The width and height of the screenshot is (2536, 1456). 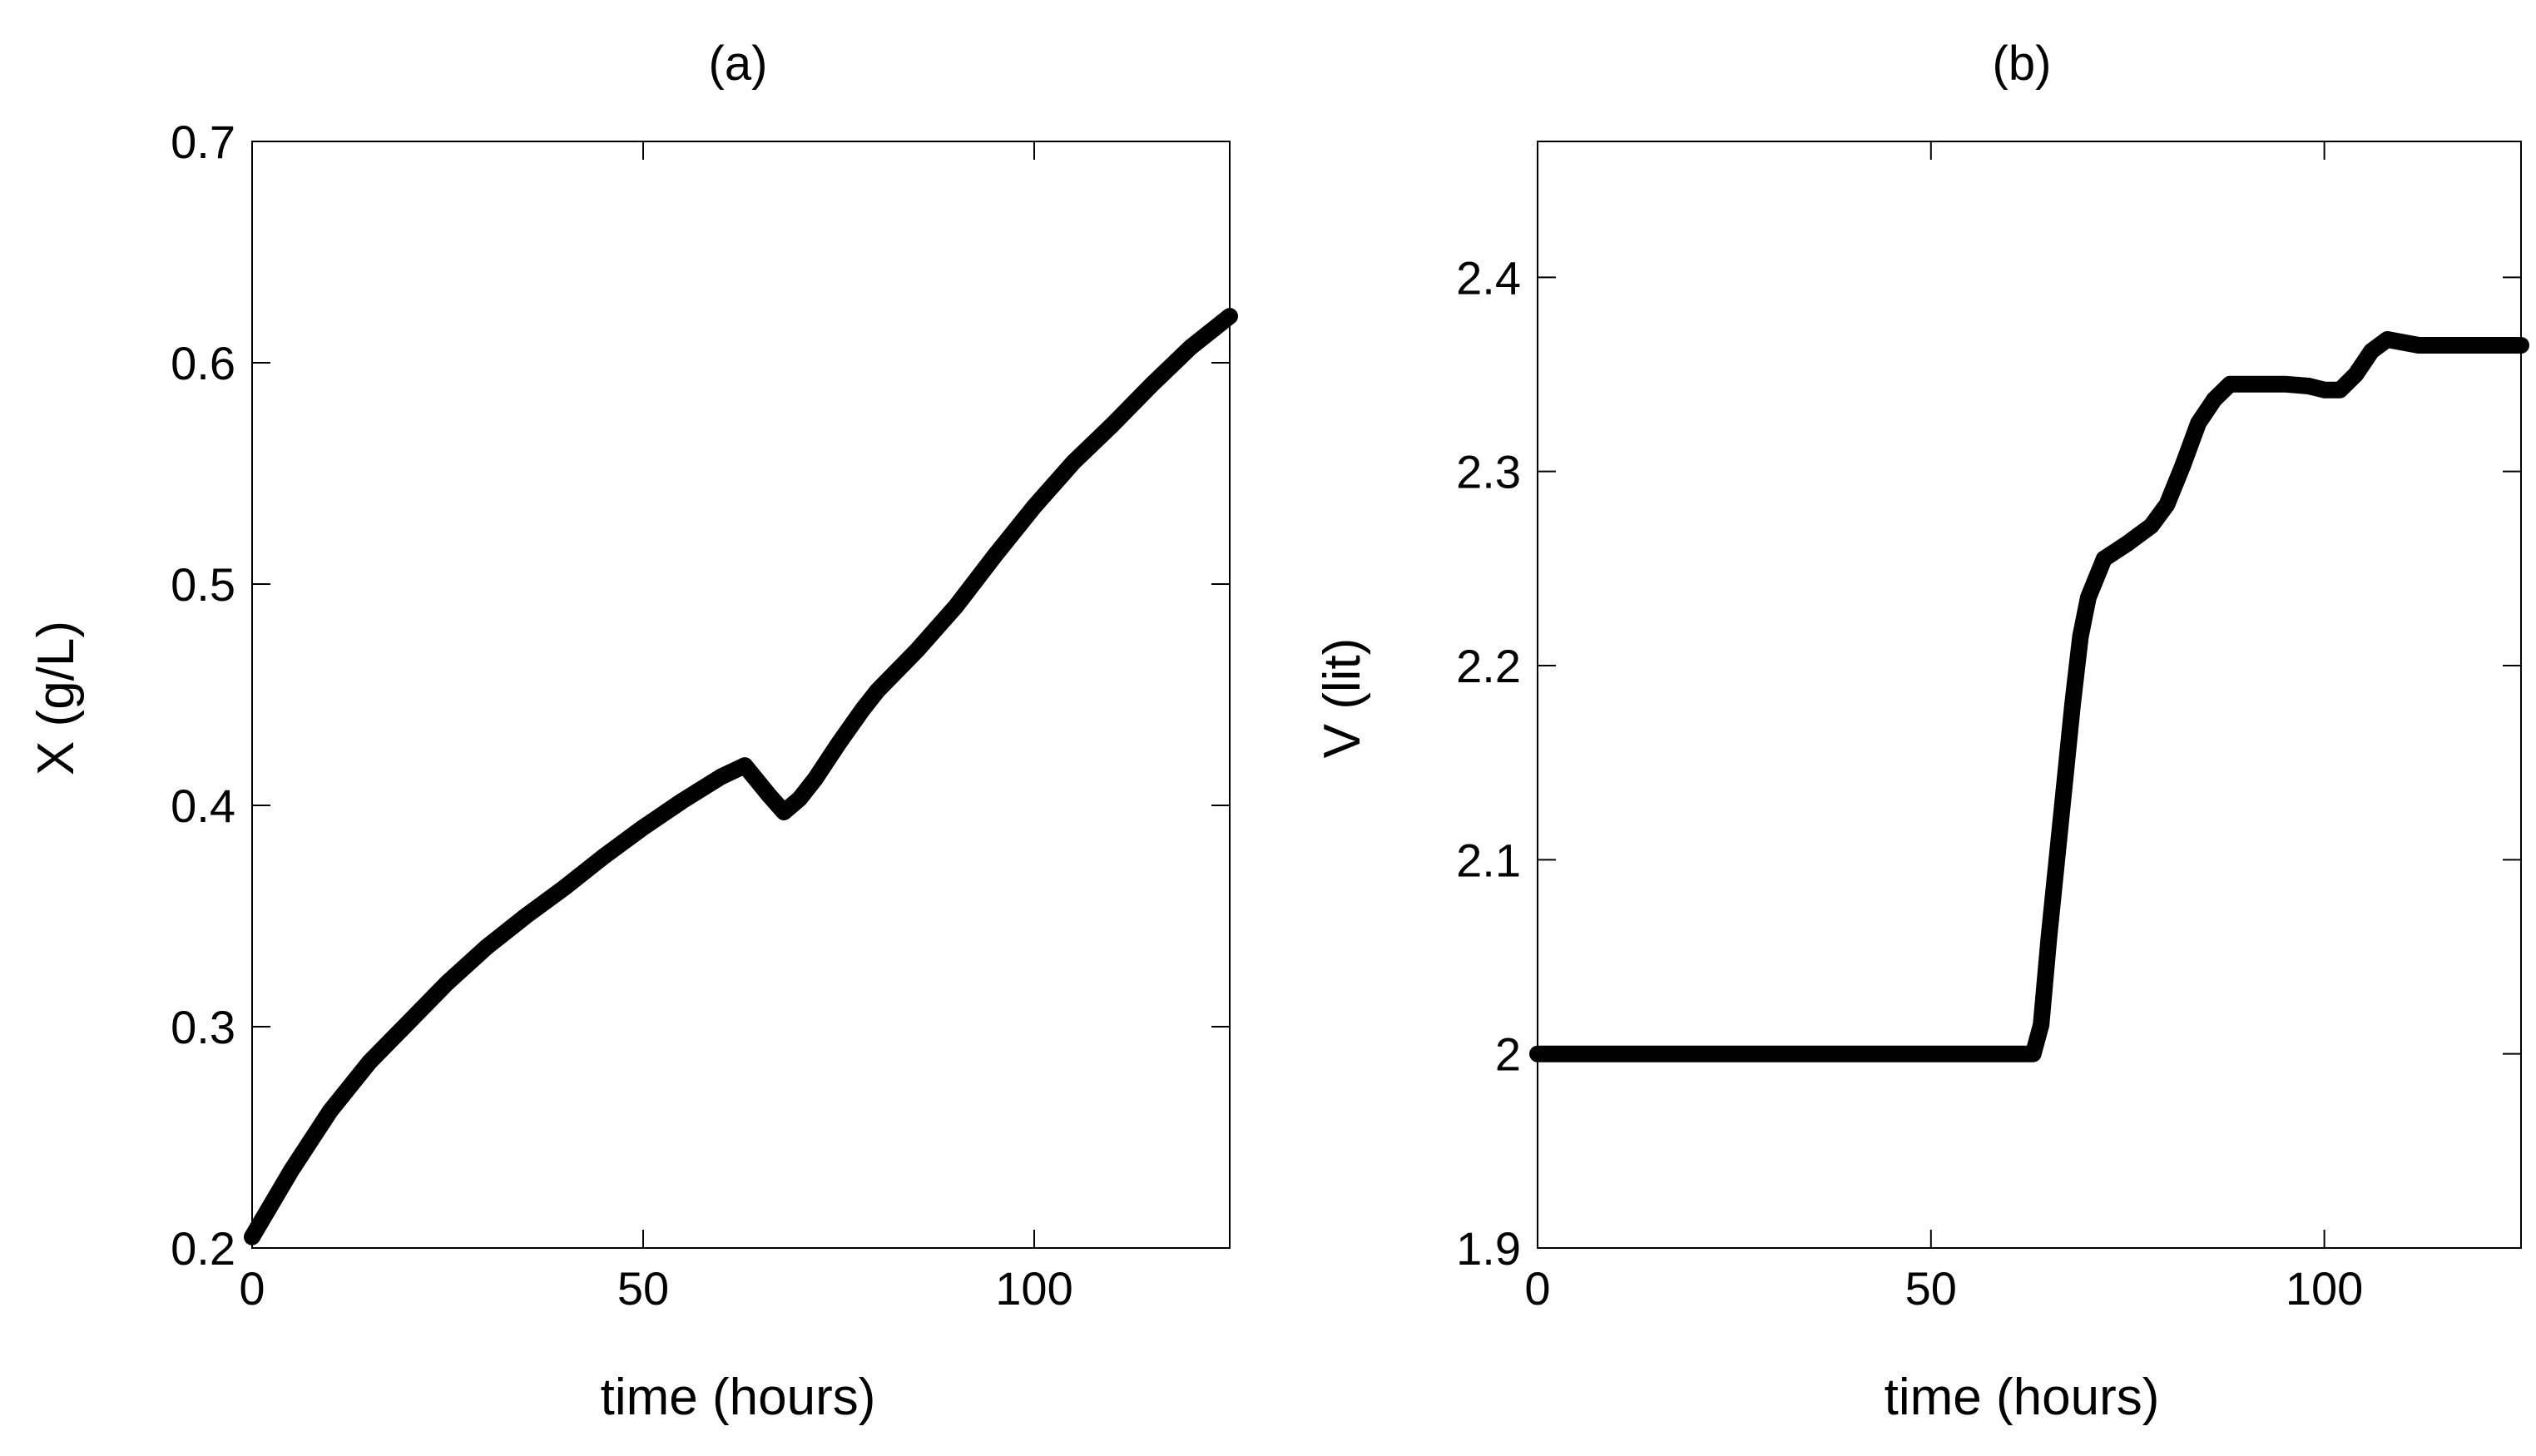 I want to click on panel-a-y-tick-label: 0.7, so click(x=203, y=142).